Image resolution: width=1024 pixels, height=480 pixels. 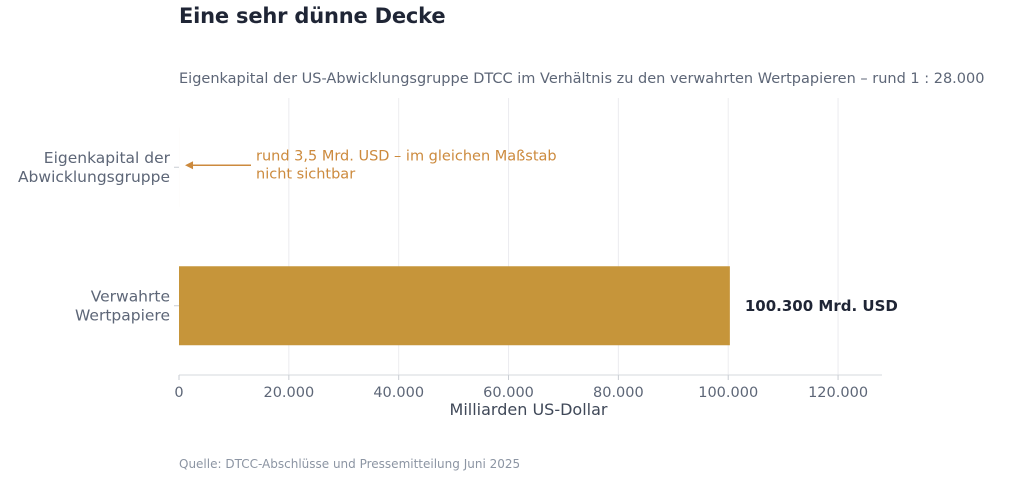 I want to click on x-tick-label: 0, so click(x=178, y=393).